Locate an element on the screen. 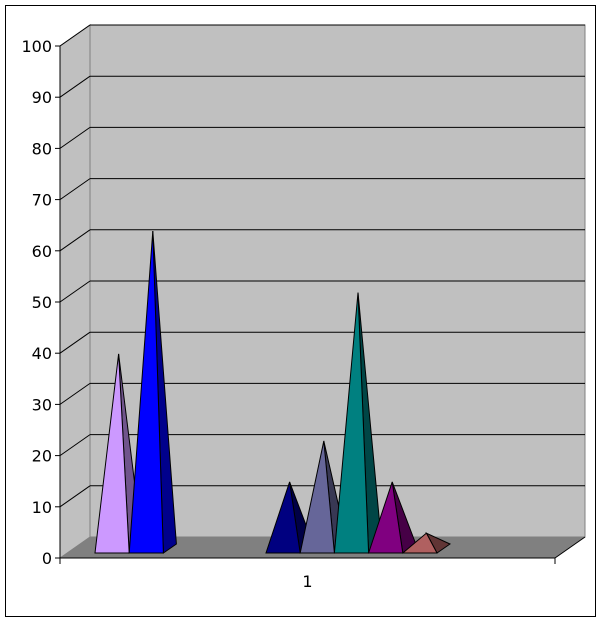 Image resolution: width=602 pixels, height=626 pixels. y-tick-label: 30 is located at coordinates (42, 404).